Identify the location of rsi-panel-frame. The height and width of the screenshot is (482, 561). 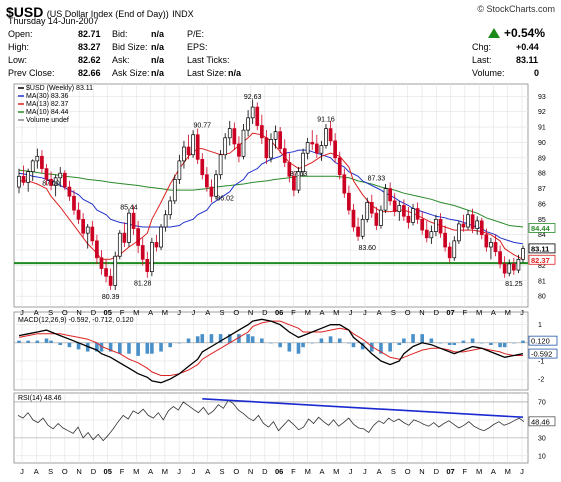
(271, 428).